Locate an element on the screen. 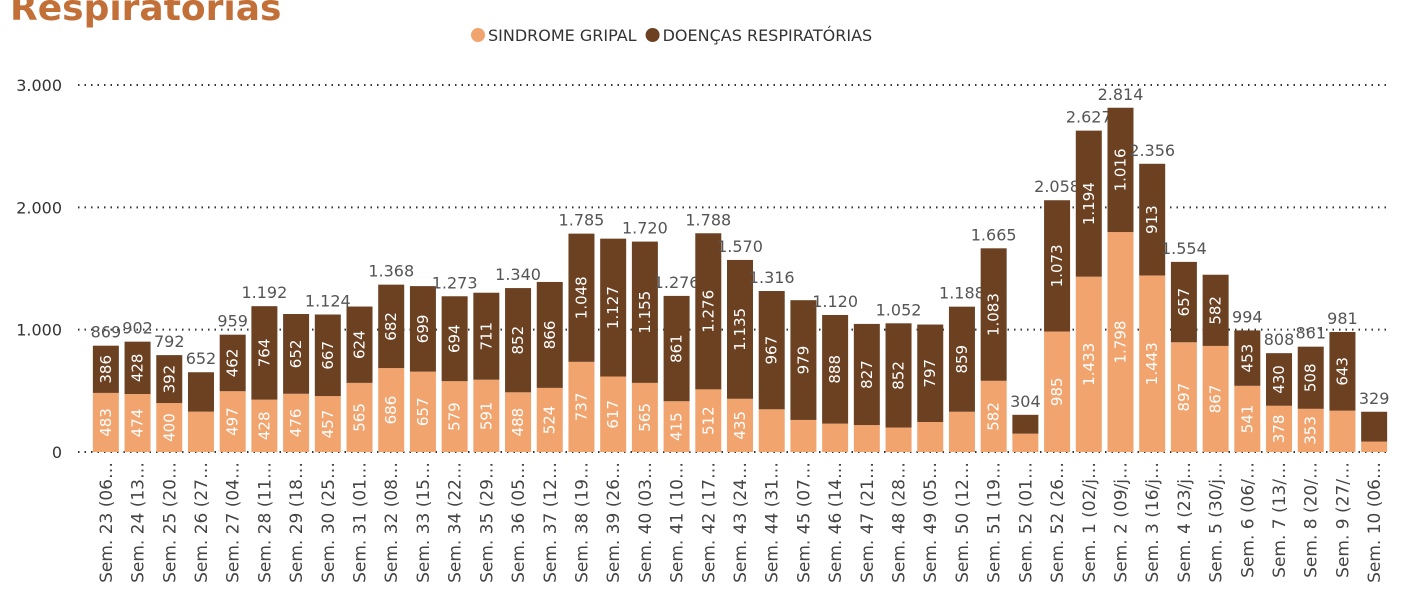  segment-label: 737 is located at coordinates (581, 407).